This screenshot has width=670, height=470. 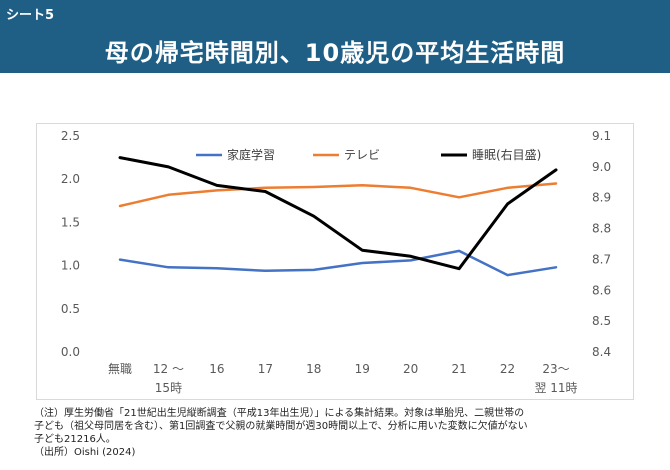 What do you see at coordinates (70, 179) in the screenshot?
I see `y-left-tick-label: 2.0` at bounding box center [70, 179].